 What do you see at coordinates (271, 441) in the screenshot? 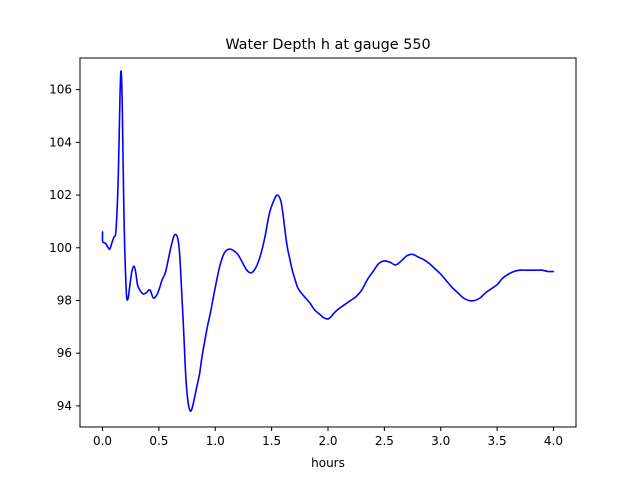
I see `x-tick-label: 1.5` at bounding box center [271, 441].